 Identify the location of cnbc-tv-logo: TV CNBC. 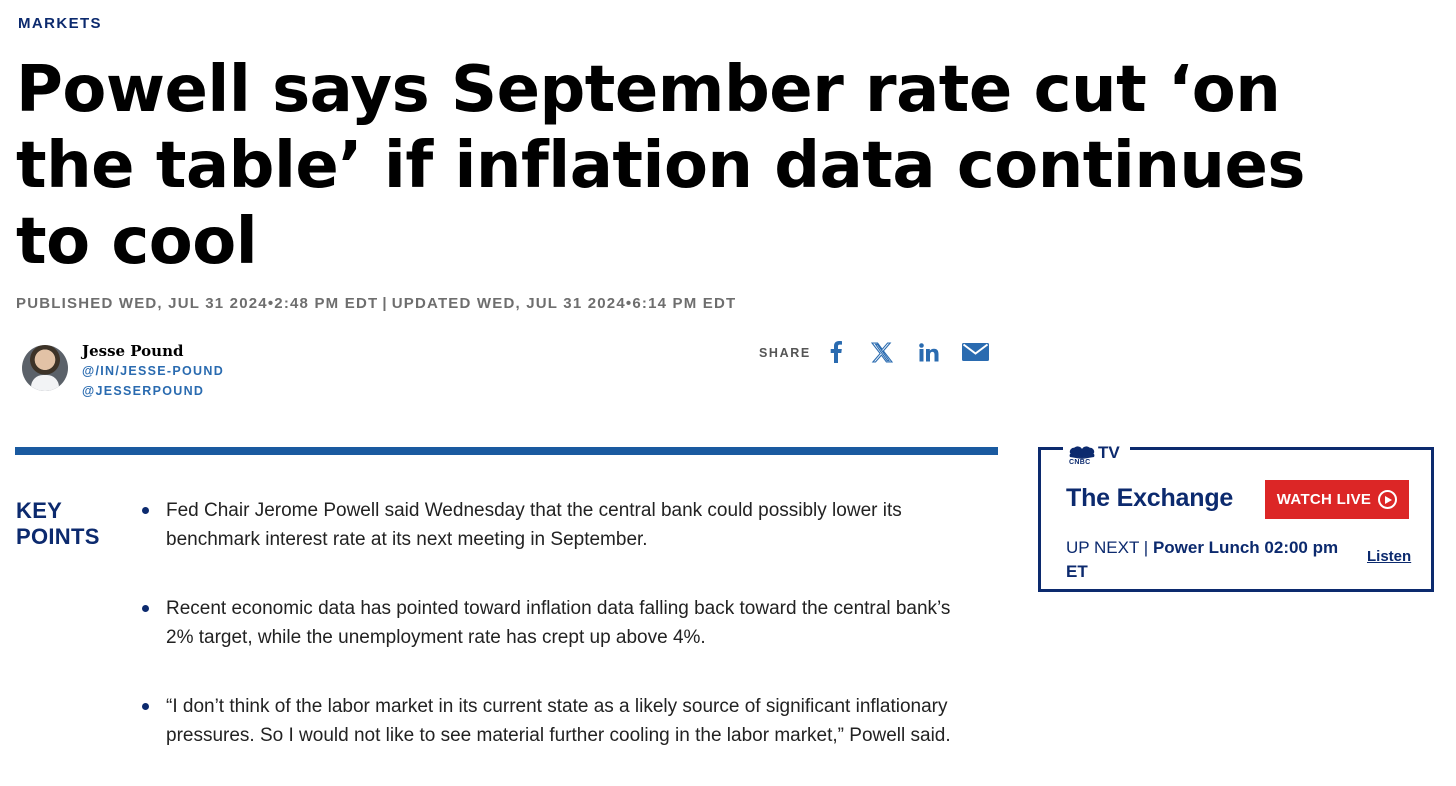
(1096, 454).